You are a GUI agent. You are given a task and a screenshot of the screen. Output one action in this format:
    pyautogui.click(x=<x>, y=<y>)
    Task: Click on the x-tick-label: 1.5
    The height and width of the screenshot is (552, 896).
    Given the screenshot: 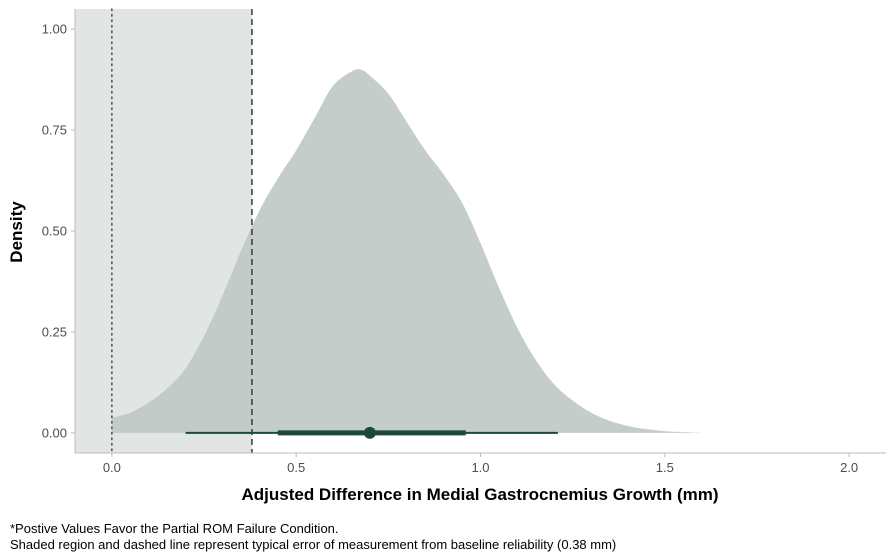 What is the action you would take?
    pyautogui.click(x=665, y=467)
    